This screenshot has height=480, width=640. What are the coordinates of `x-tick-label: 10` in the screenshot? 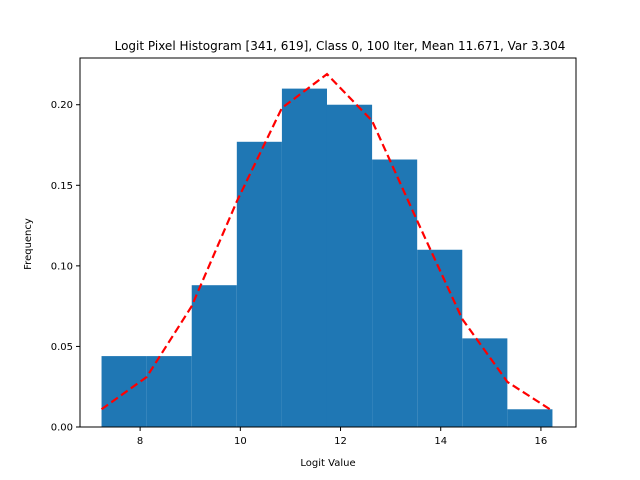 It's located at (240, 441).